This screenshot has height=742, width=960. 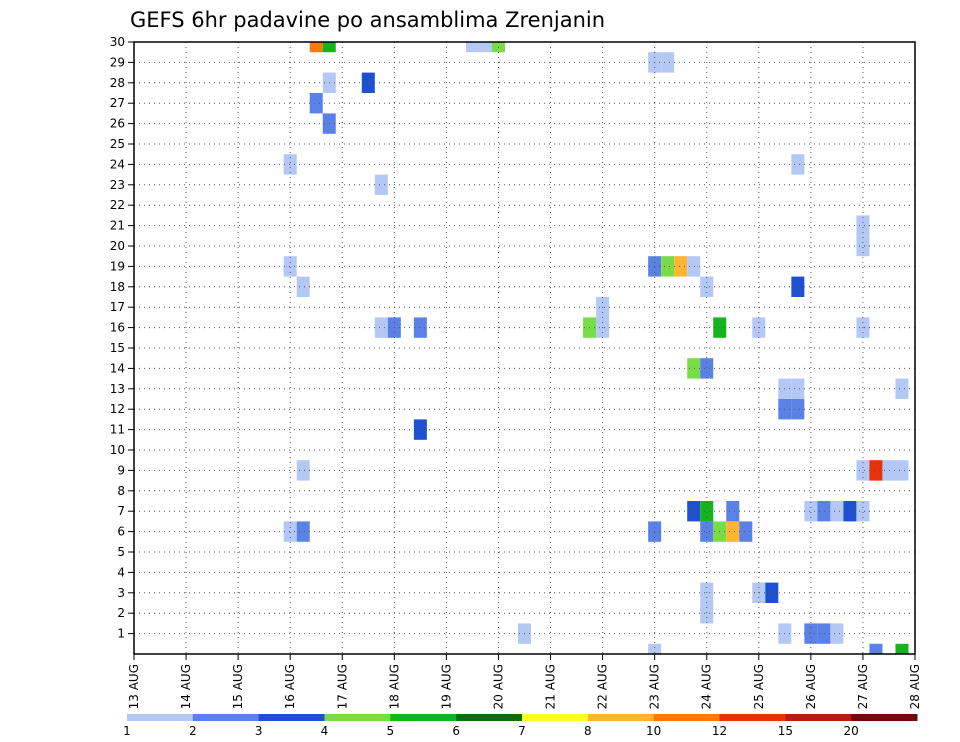 I want to click on y-tick-label: 28, so click(x=117, y=83).